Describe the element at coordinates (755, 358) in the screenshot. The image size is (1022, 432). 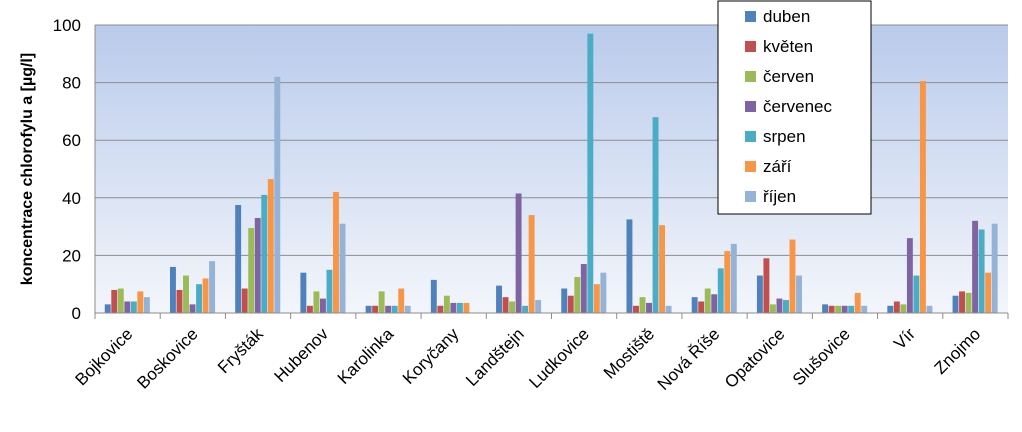
I see `x-tick-label: Opatovice` at that location.